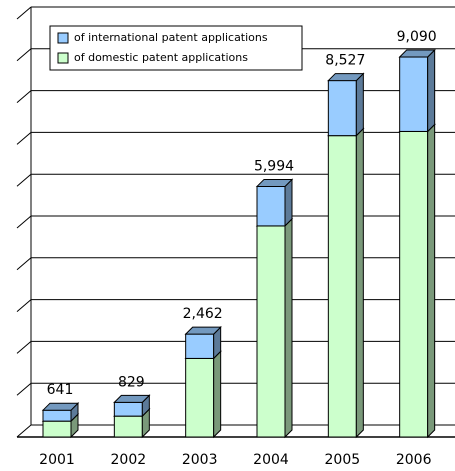  What do you see at coordinates (414, 460) in the screenshot?
I see `x-tick-label: 2006` at bounding box center [414, 460].